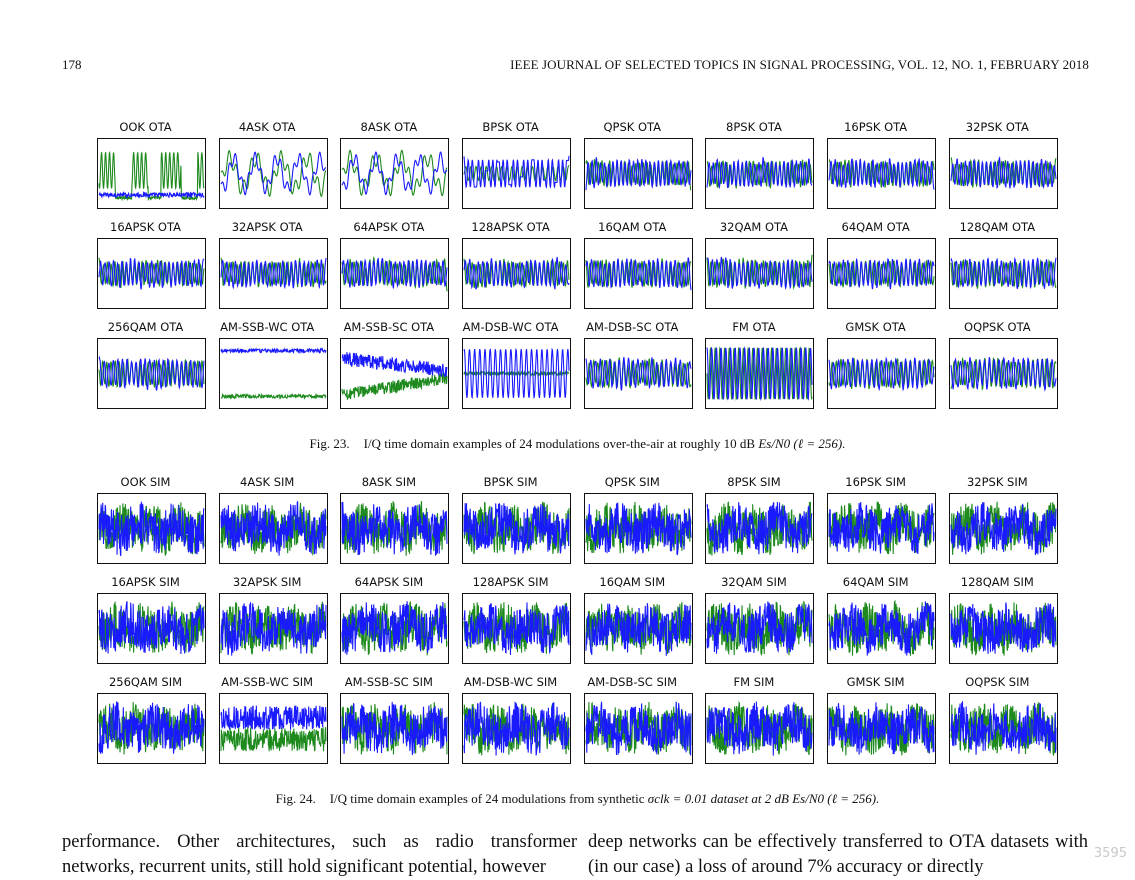 The height and width of the screenshot is (880, 1135). Describe the element at coordinates (997, 127) in the screenshot. I see `plot-title: 32PSK OTA` at that location.